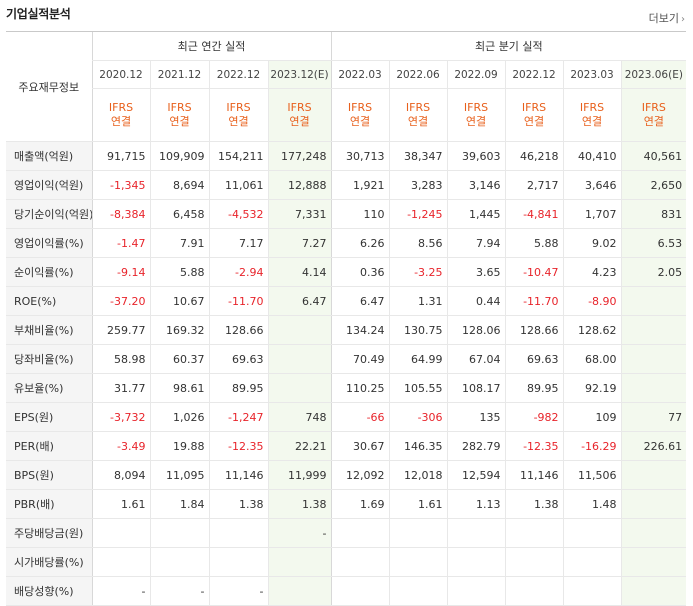 Image resolution: width=693 pixels, height=606 pixels. Describe the element at coordinates (418, 330) in the screenshot. I see `table-cell: 130.75` at that location.